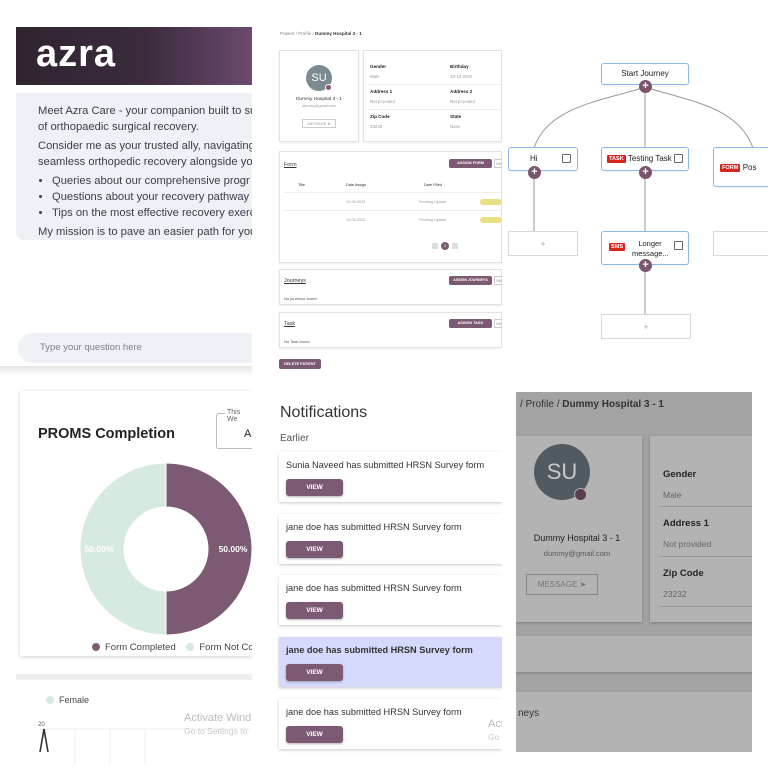 This screenshot has height=768, width=768. What do you see at coordinates (435, 246) in the screenshot?
I see `prev-page-button` at bounding box center [435, 246].